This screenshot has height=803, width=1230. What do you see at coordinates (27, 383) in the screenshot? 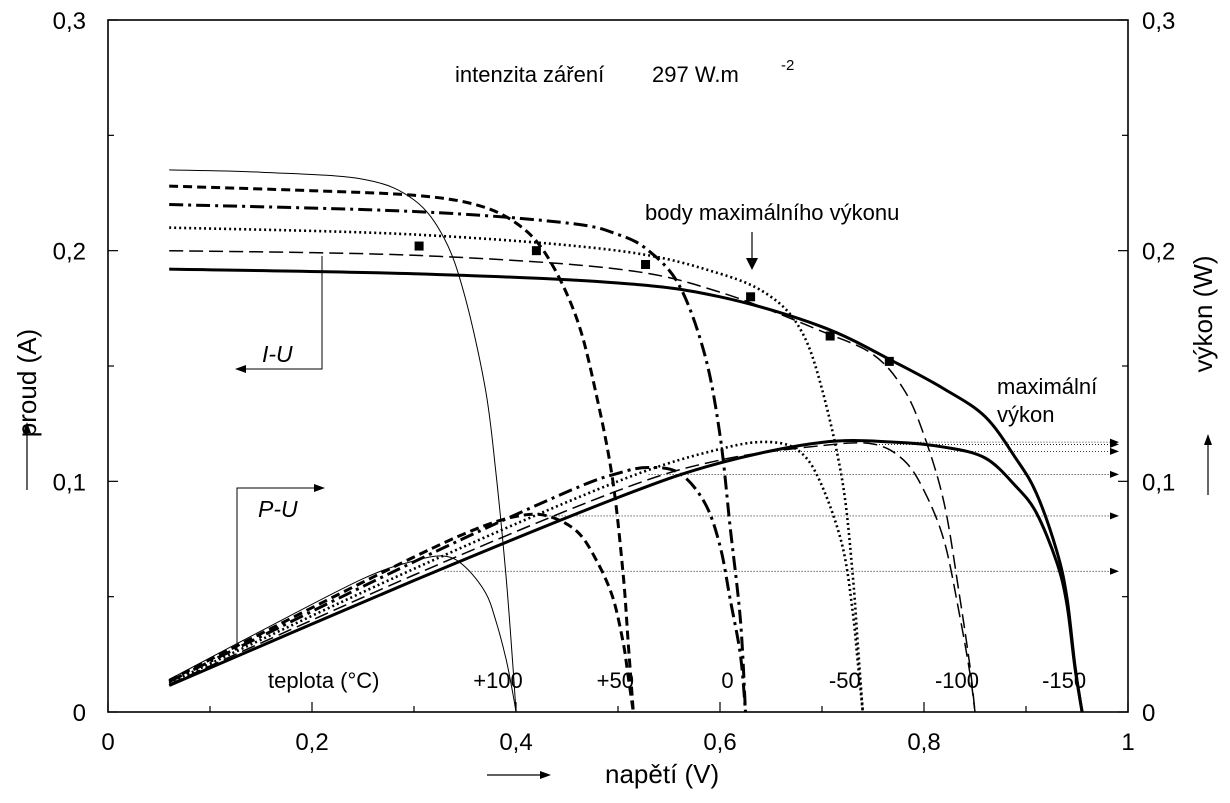
I see `y-axis-title: proud (A)` at bounding box center [27, 383].